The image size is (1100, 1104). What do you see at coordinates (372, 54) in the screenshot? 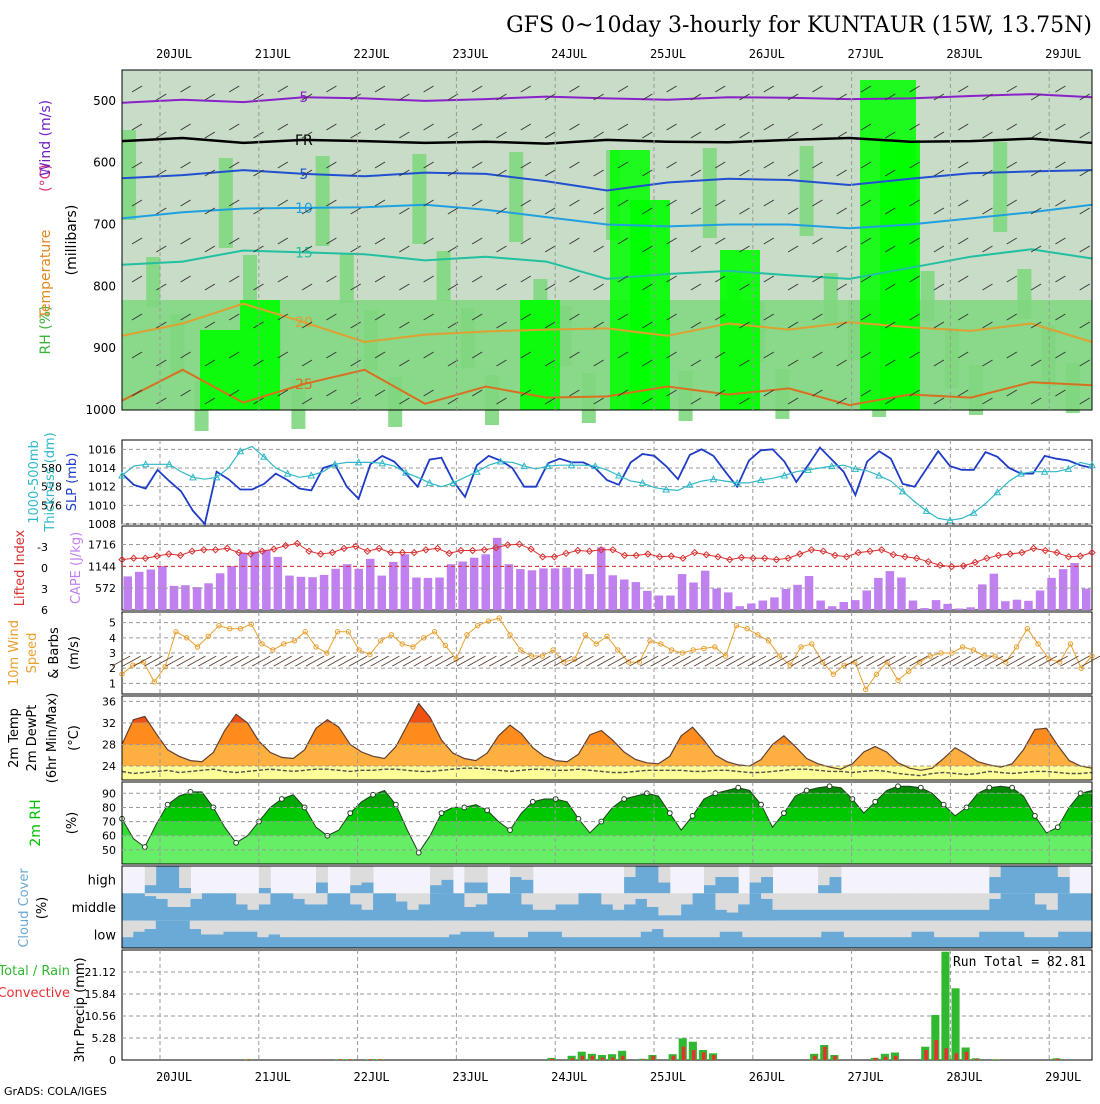
I see `date-label-top: 22JUL` at bounding box center [372, 54].